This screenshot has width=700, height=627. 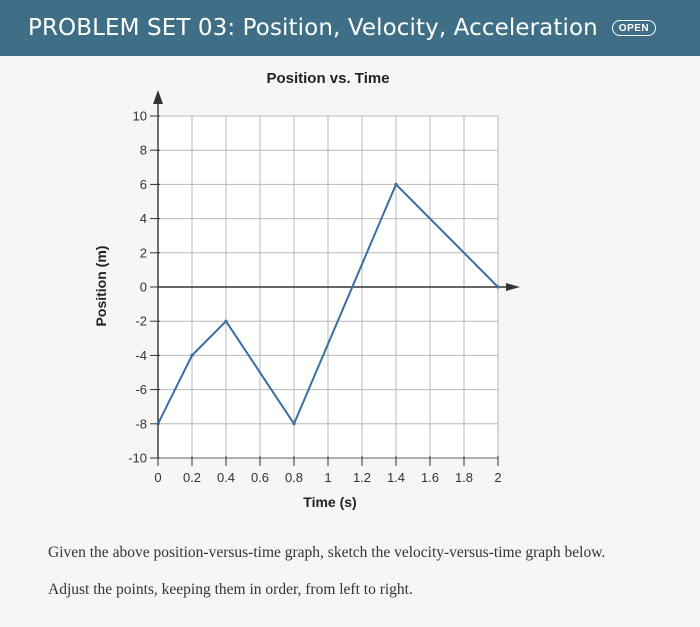 I want to click on y-tick-label: -4, so click(x=141, y=355).